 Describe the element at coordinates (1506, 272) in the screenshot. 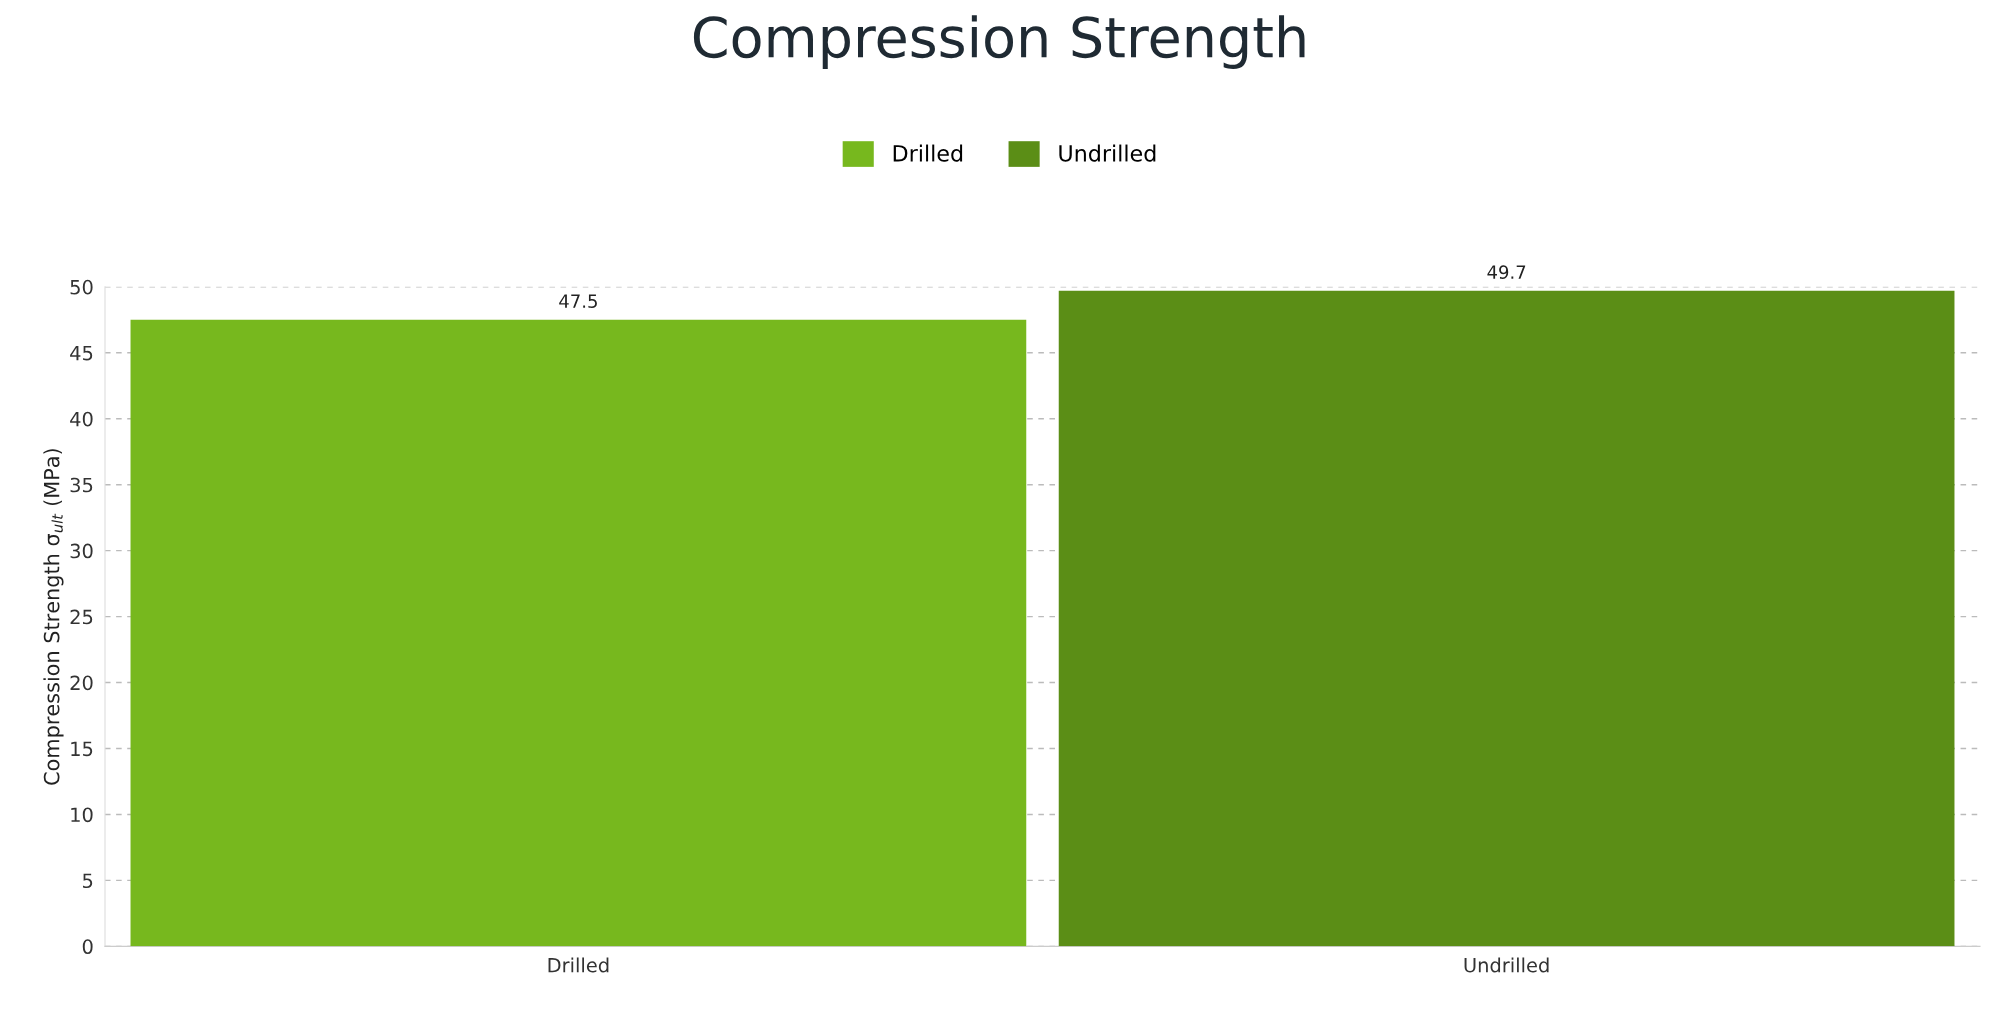

I see `data-label: 49.7` at that location.